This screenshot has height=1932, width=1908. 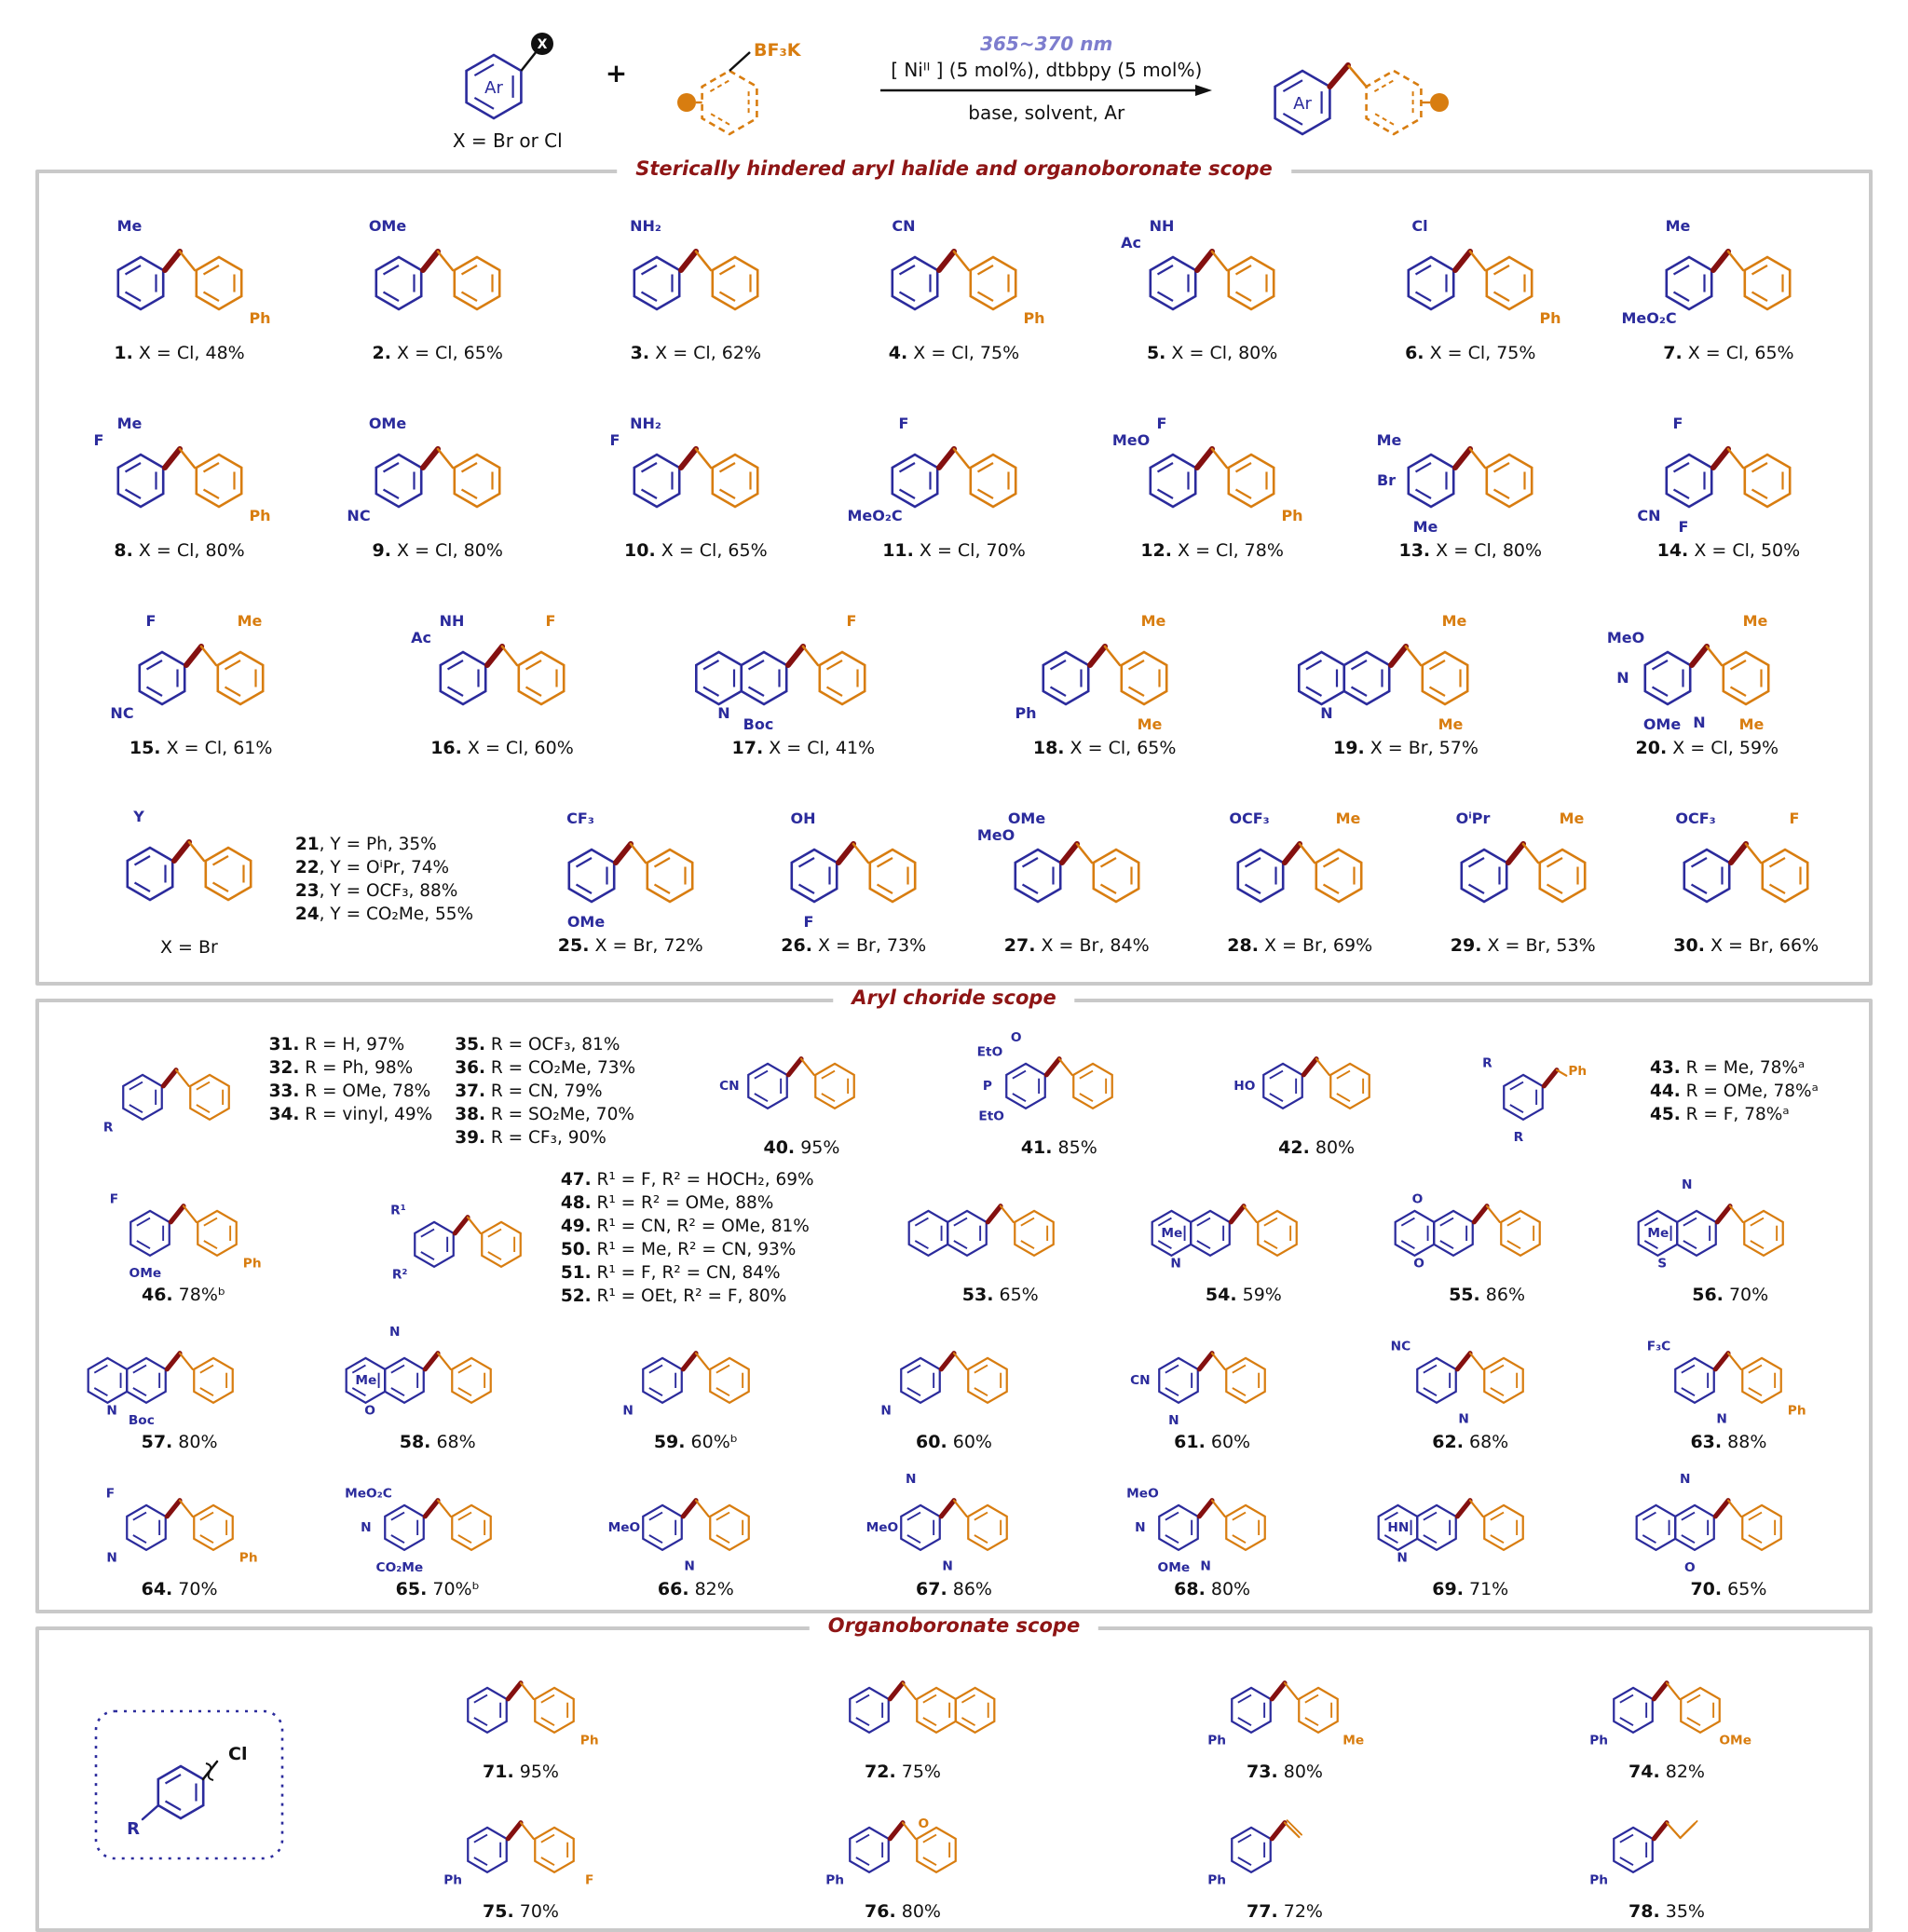 What do you see at coordinates (179, 287) in the screenshot?
I see `compound-cell: Me Ph 1. X = Cl, 48%` at bounding box center [179, 287].